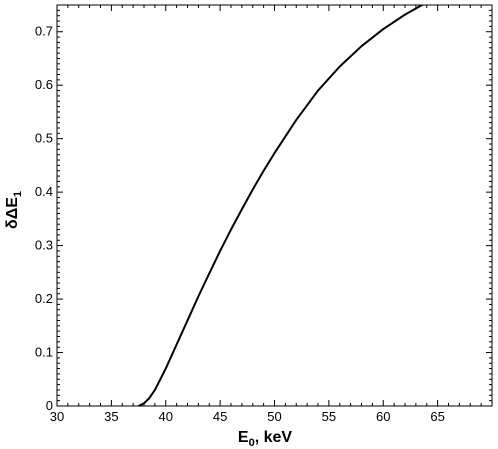  I want to click on y-axis-label: δΔE1, so click(14, 210).